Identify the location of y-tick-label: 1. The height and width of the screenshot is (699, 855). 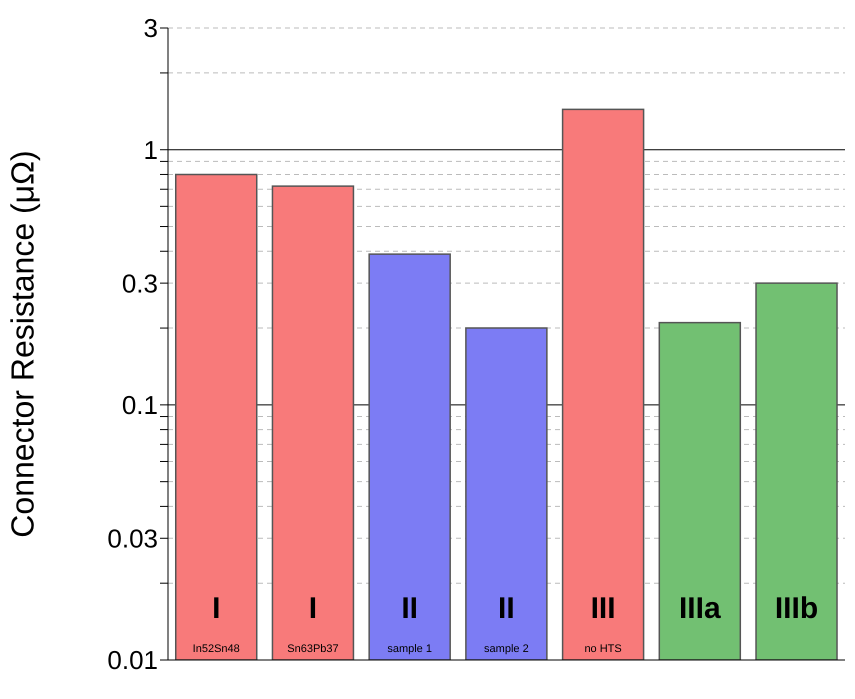
(151, 149).